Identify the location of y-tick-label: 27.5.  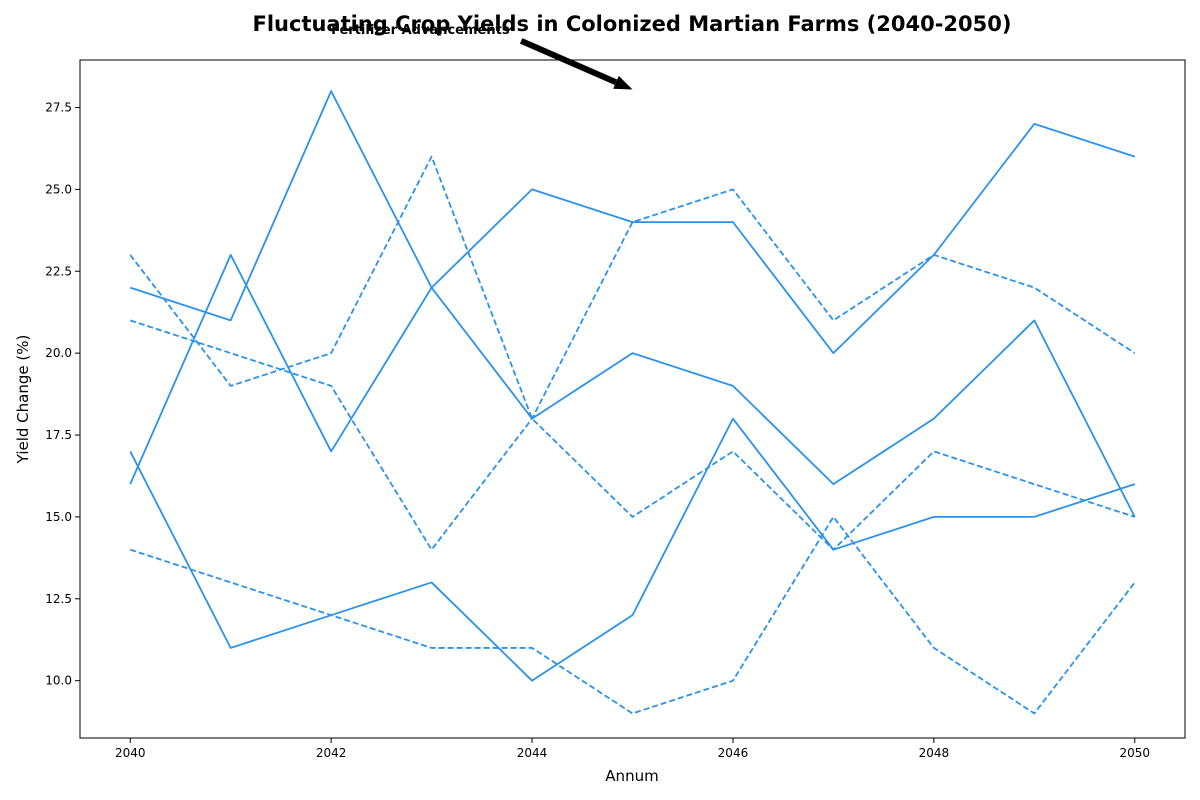
(58, 107).